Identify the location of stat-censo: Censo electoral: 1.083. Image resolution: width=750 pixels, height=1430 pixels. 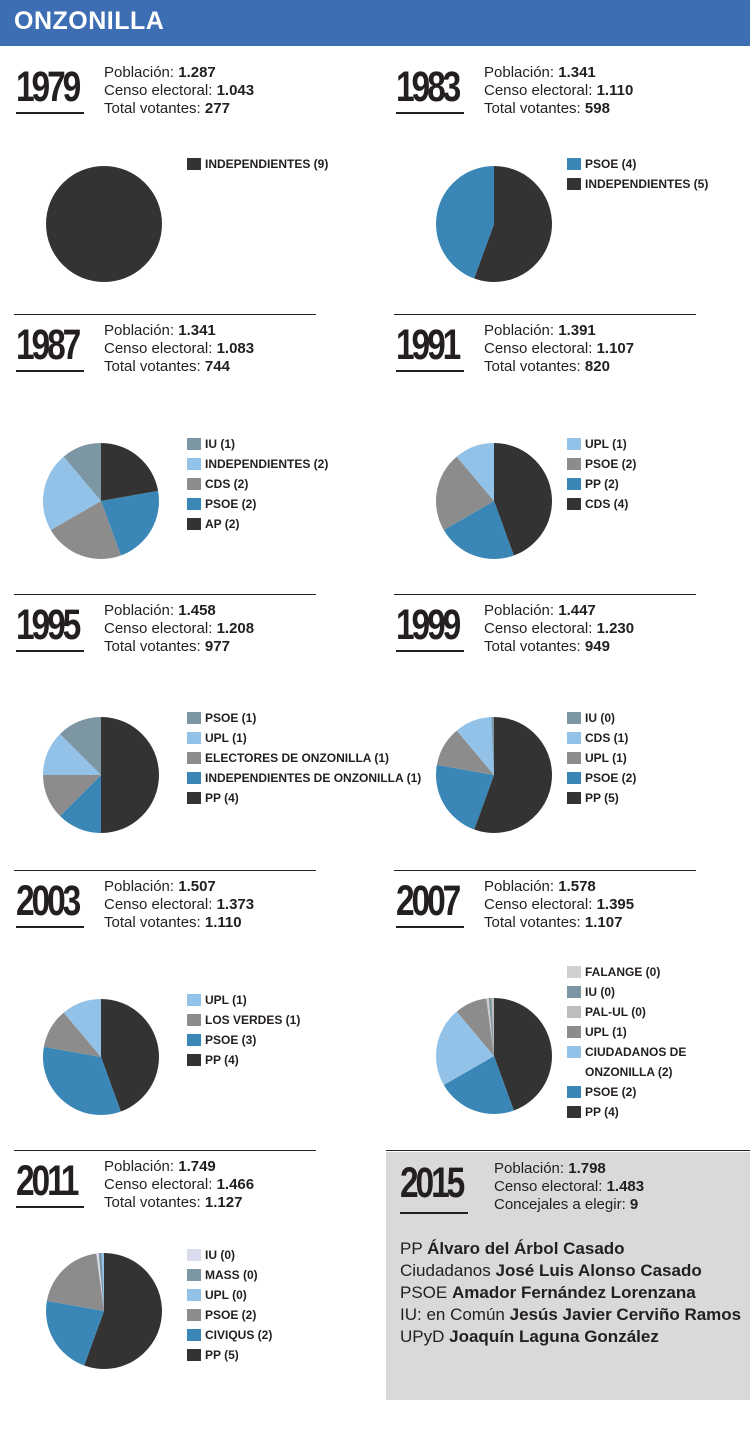
(179, 349).